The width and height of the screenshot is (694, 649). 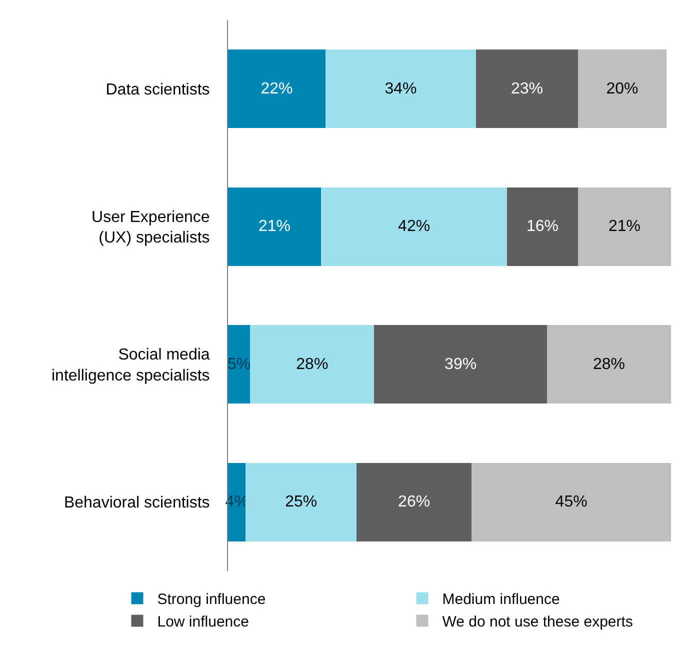 I want to click on data-label: 23%, so click(x=527, y=89).